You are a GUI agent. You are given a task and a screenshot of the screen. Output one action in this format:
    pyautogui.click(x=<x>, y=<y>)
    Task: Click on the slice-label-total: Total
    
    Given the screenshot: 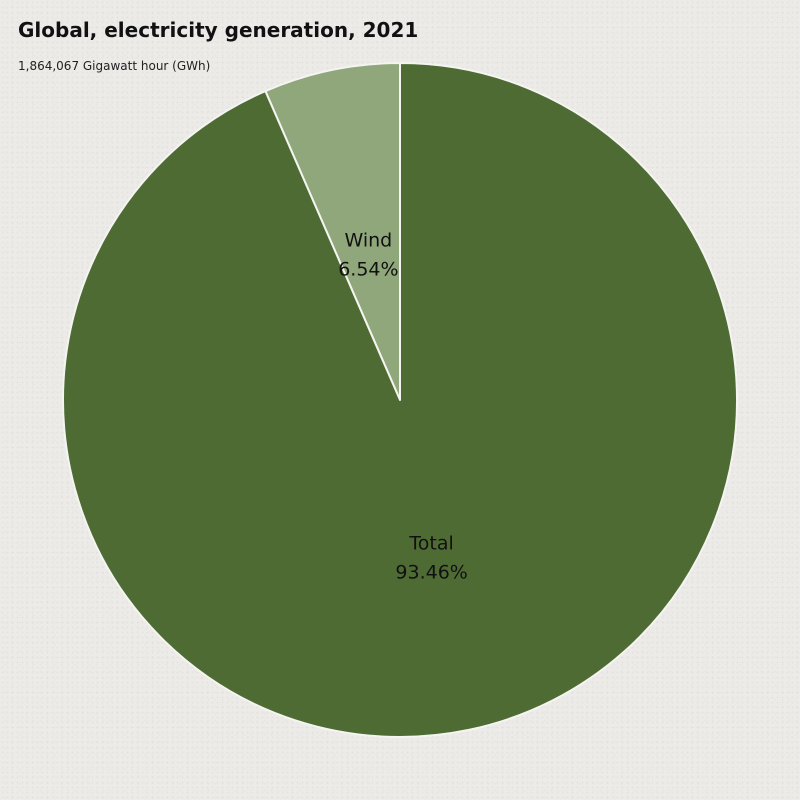 What is the action you would take?
    pyautogui.click(x=430, y=544)
    